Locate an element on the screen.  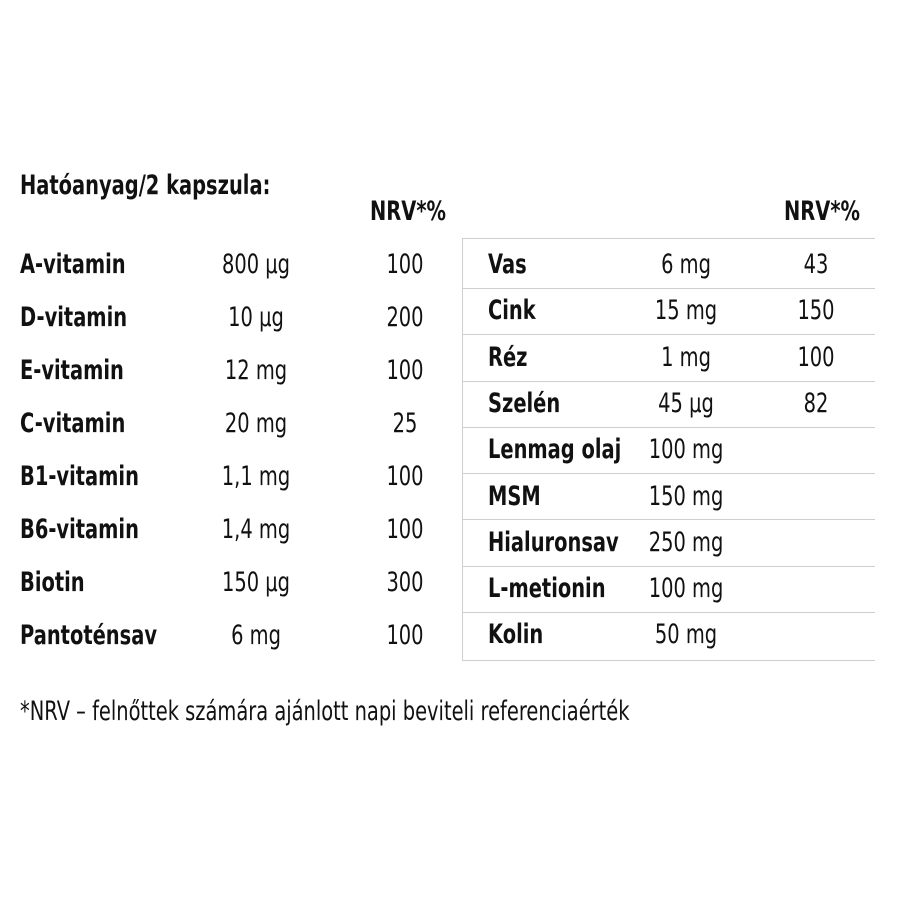
title: Hatóanyag/2 kapszula: is located at coordinates (145, 185).